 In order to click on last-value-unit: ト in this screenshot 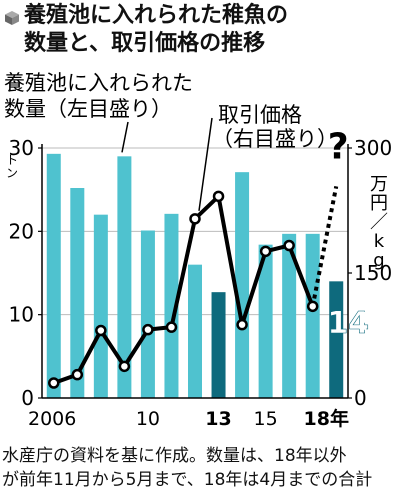, I will do `click(366, 318)`.